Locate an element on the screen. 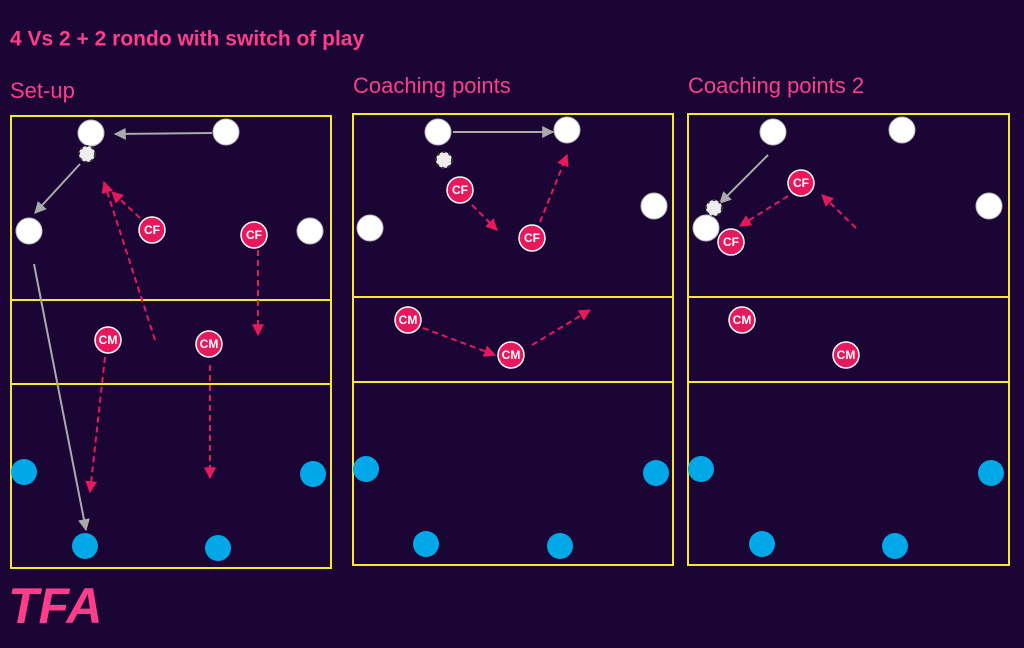 The width and height of the screenshot is (1024, 648). logo: TFA is located at coordinates (55, 606).